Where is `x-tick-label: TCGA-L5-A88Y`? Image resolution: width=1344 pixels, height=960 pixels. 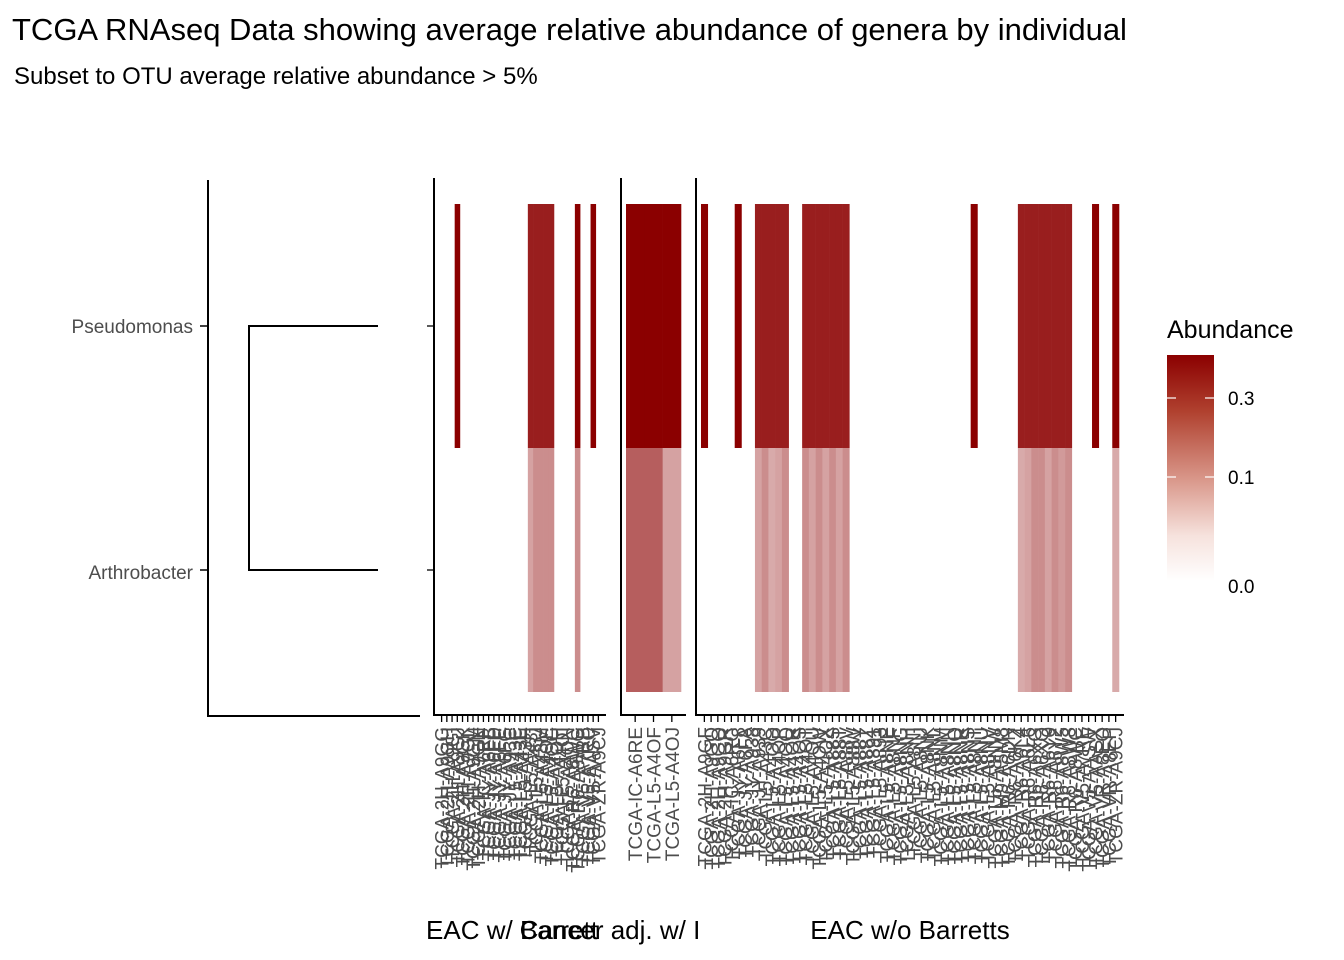
x-tick-label: TCGA-L5-A88Y is located at coordinates (860, 793).